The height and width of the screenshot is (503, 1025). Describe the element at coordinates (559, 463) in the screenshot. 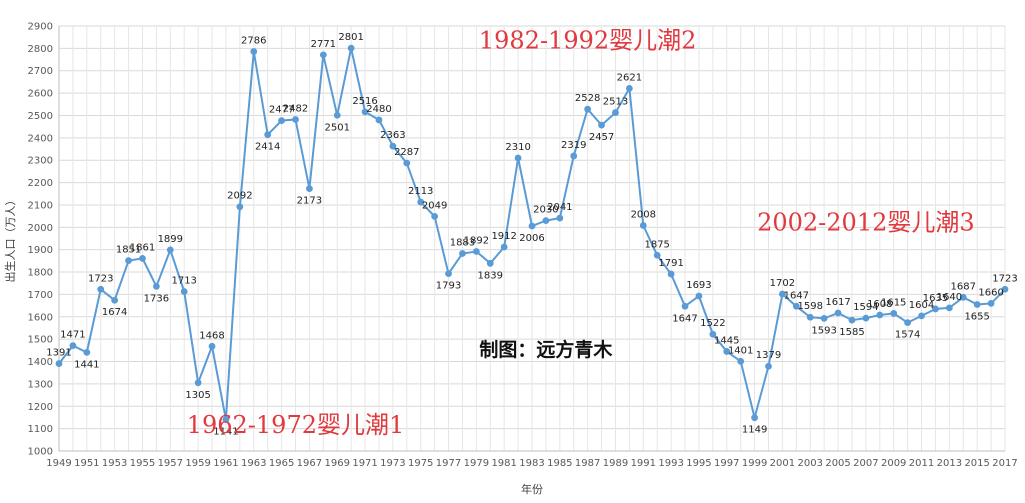

I see `x-tick-label: 1985` at that location.